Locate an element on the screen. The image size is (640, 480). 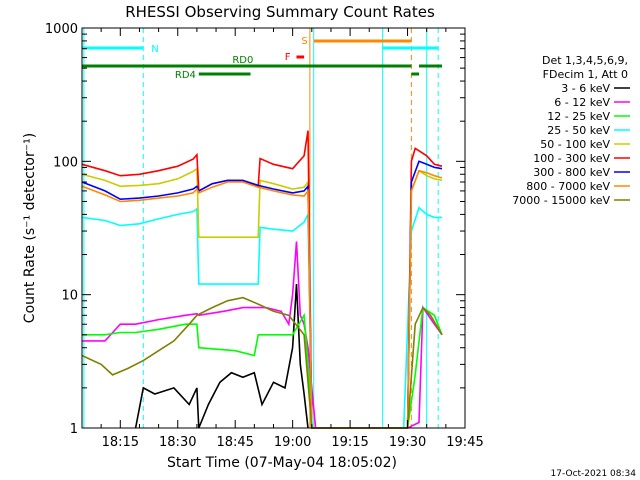
legend-label-8: 7000 - 15000 keV is located at coordinates (561, 200).